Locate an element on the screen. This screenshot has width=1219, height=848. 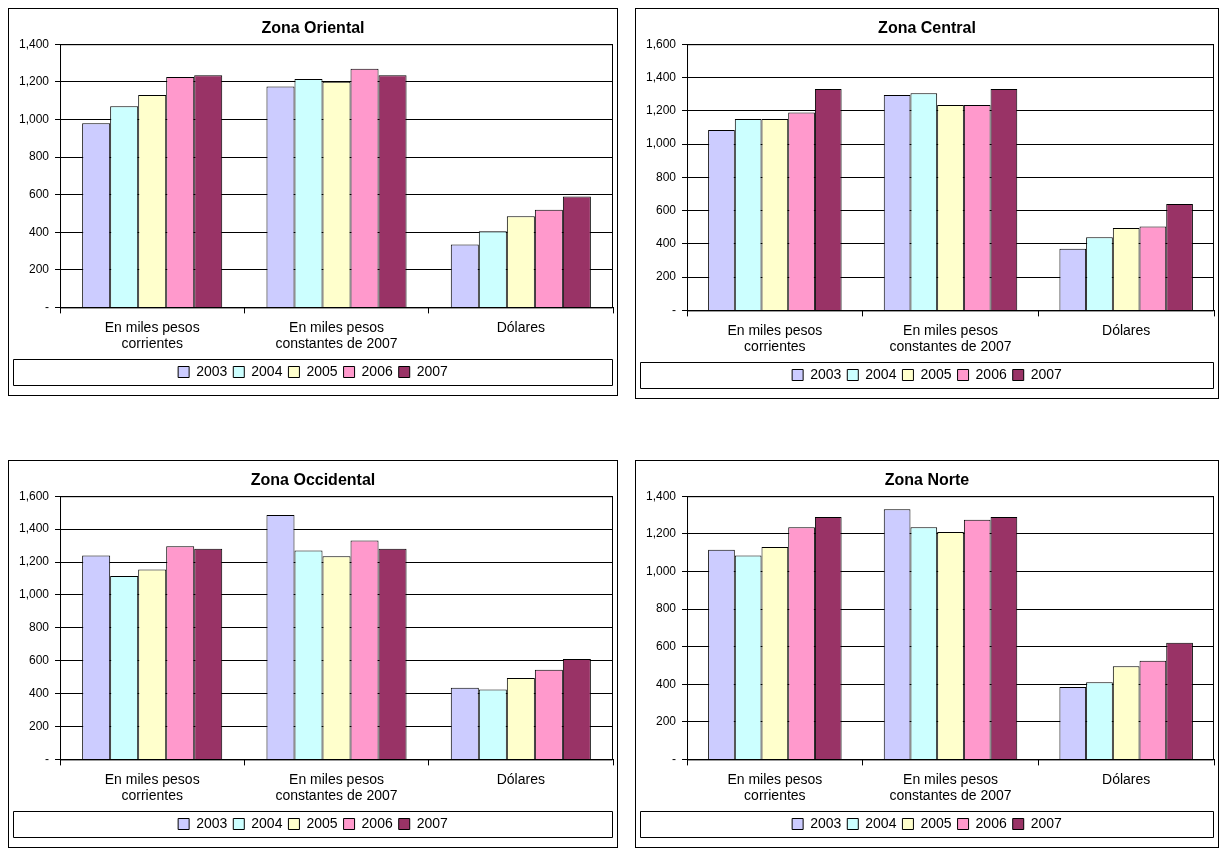
chart-title: Zona Oriental is located at coordinates (313, 28).